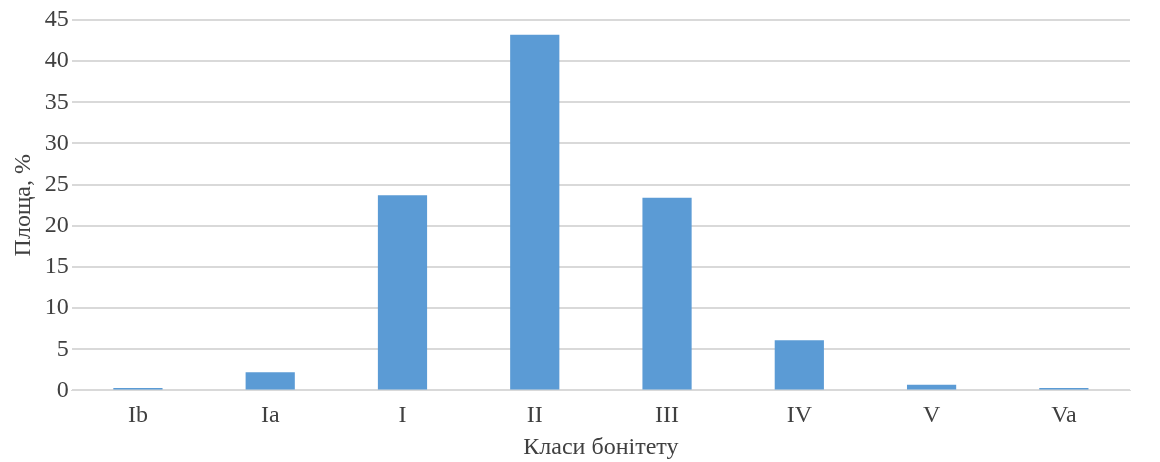 The width and height of the screenshot is (1160, 462). Describe the element at coordinates (270, 414) in the screenshot. I see `x-tick-label: Ia` at that location.